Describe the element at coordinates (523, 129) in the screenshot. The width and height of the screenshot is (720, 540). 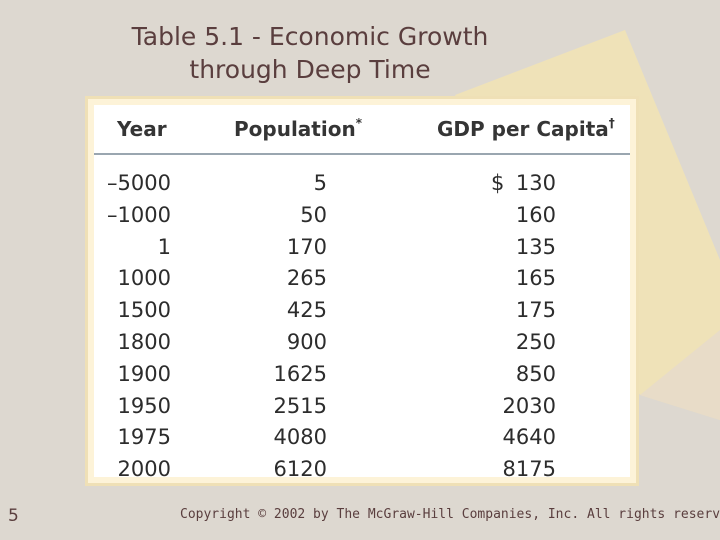
I see `header-gdp-label: GDP per Capita` at that location.